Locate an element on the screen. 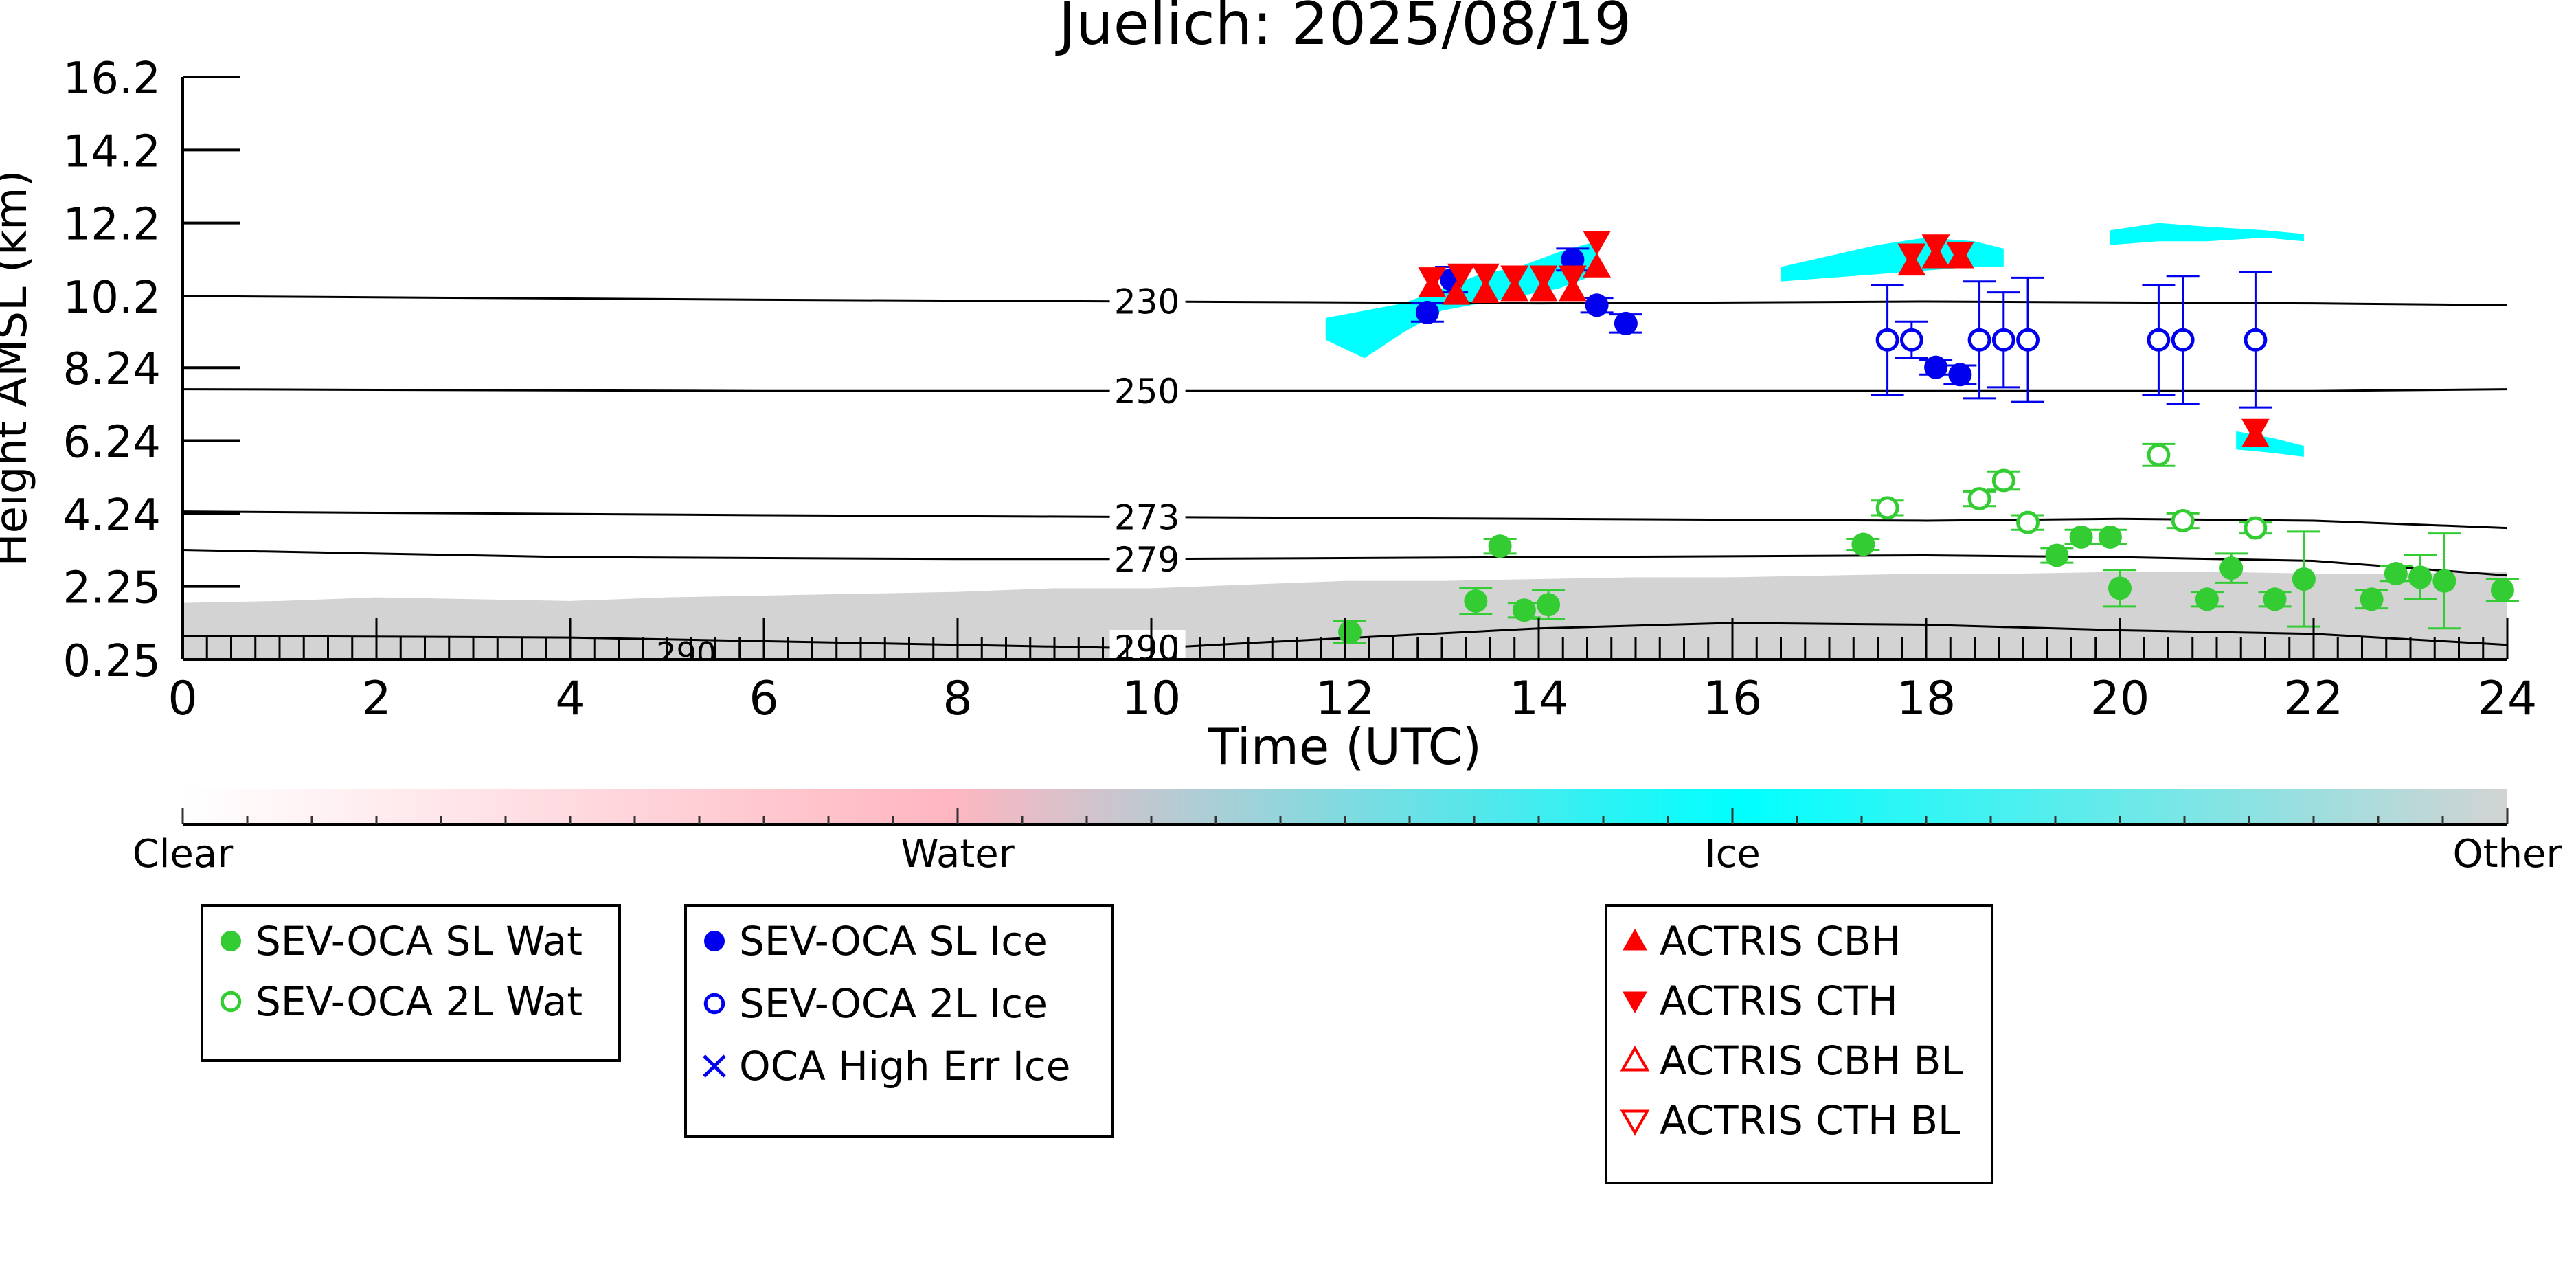 Image resolution: width=2576 pixels, height=1288 pixels. x-tick-label: 18 is located at coordinates (1926, 699).